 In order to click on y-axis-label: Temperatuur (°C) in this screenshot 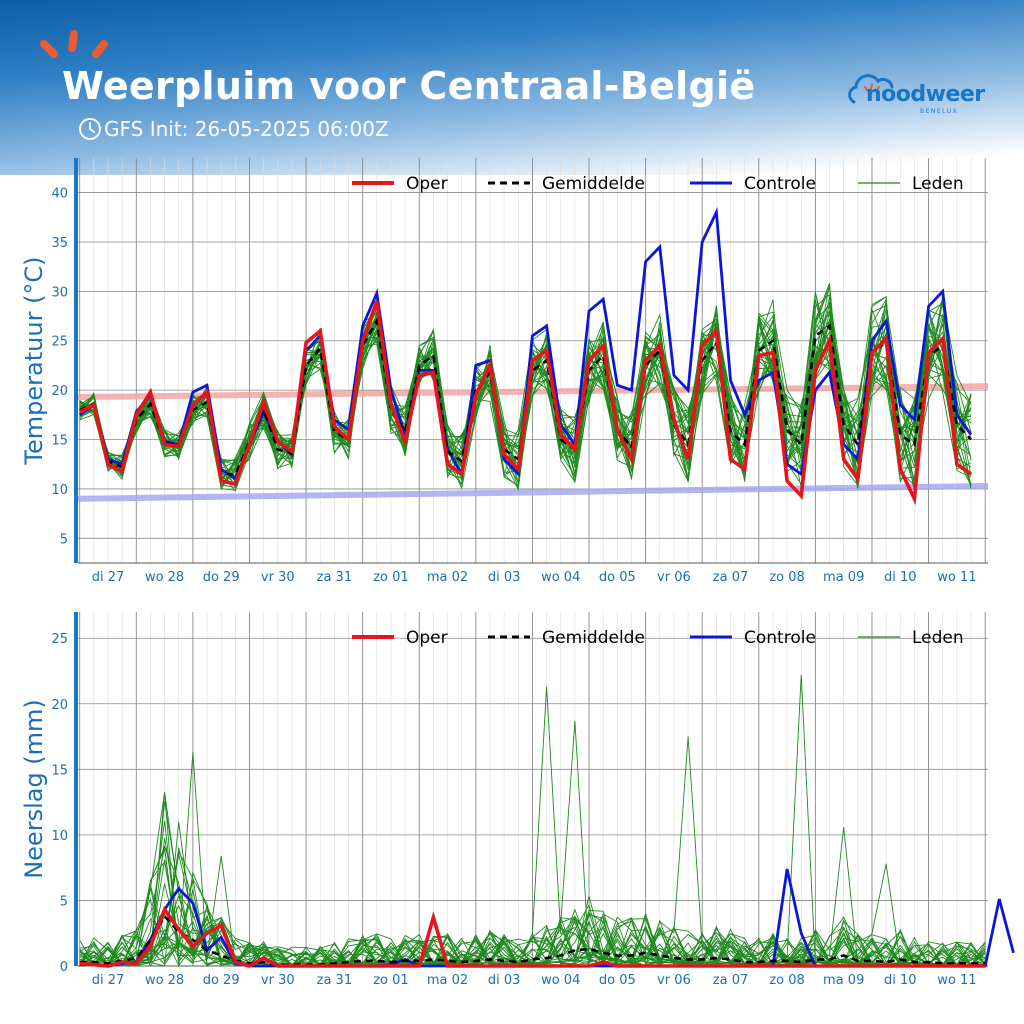, I will do `click(34, 360)`.